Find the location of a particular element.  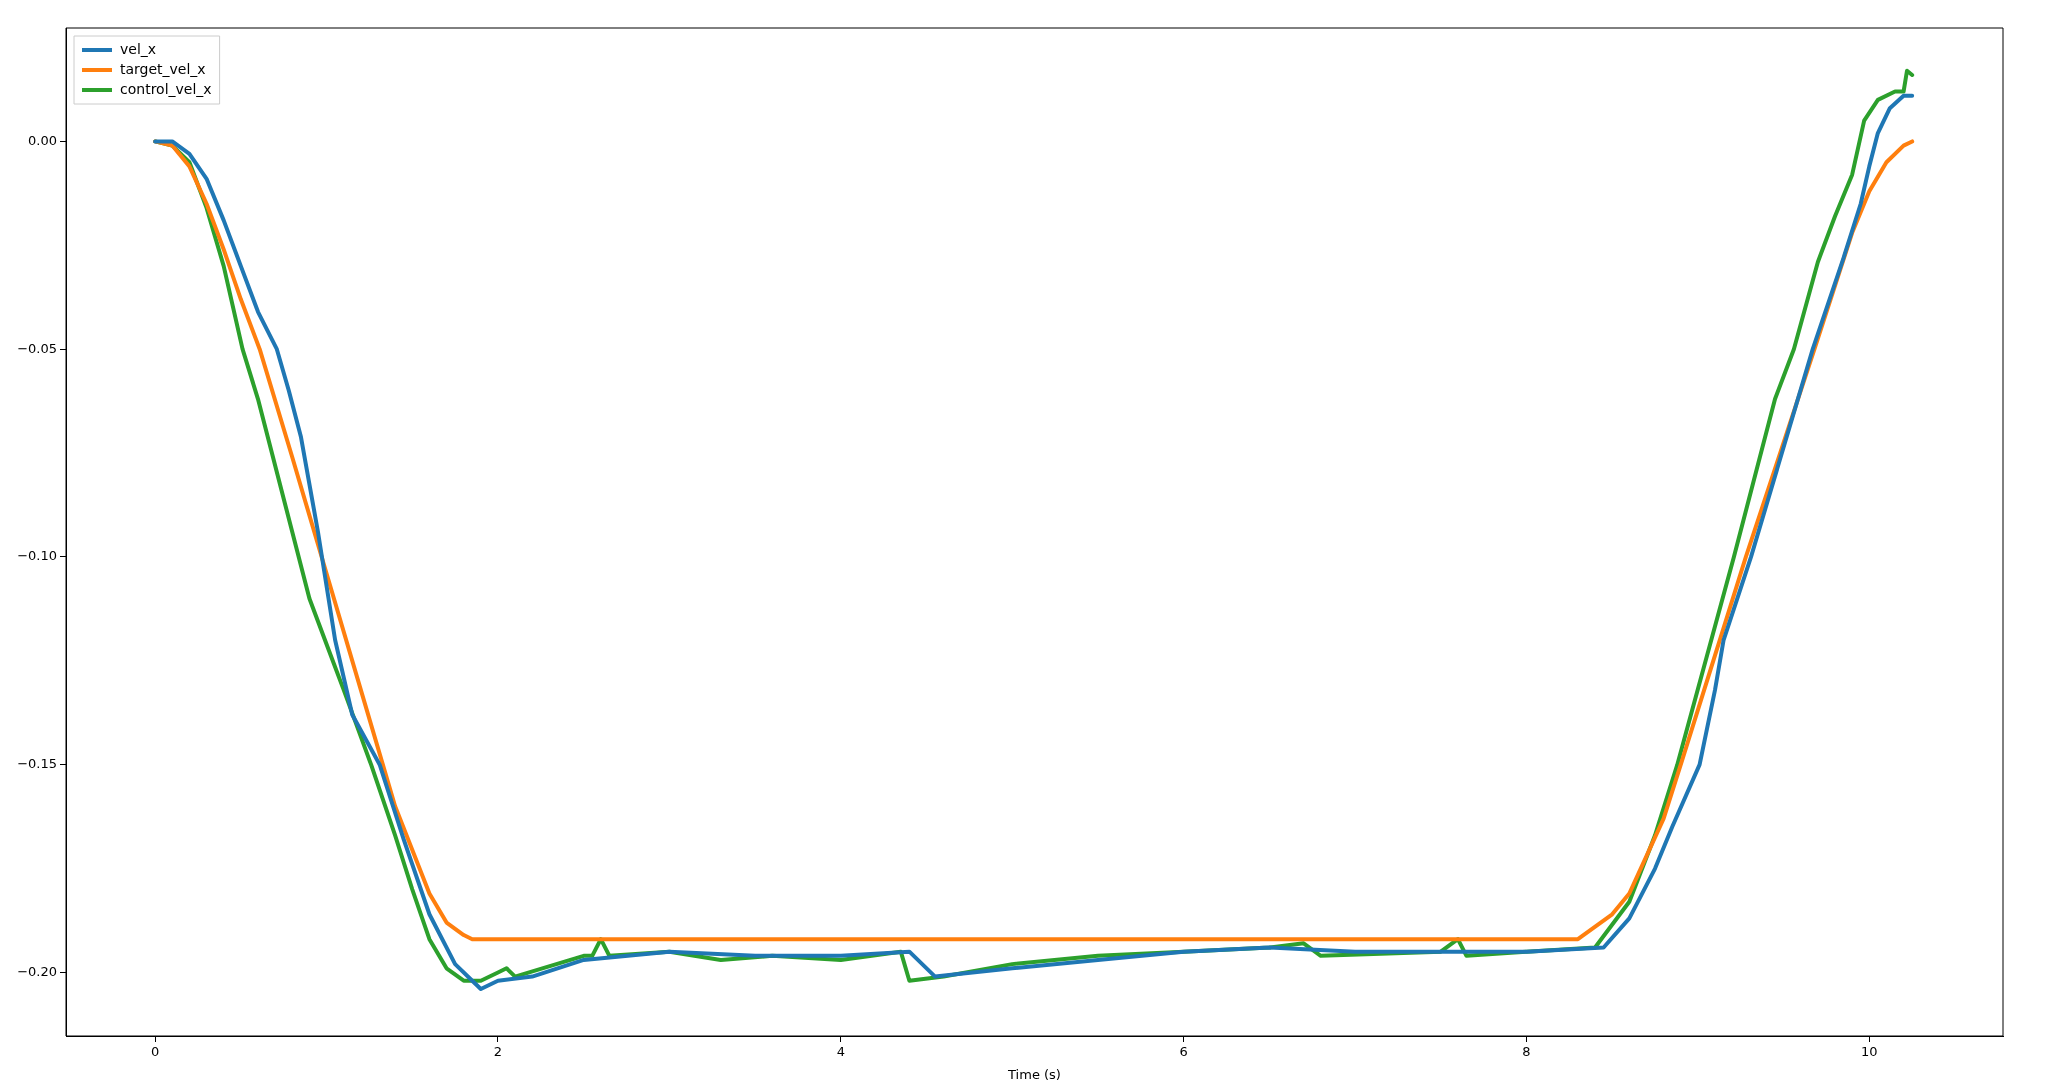

y-tick-label: −0.15 is located at coordinates (37, 764).